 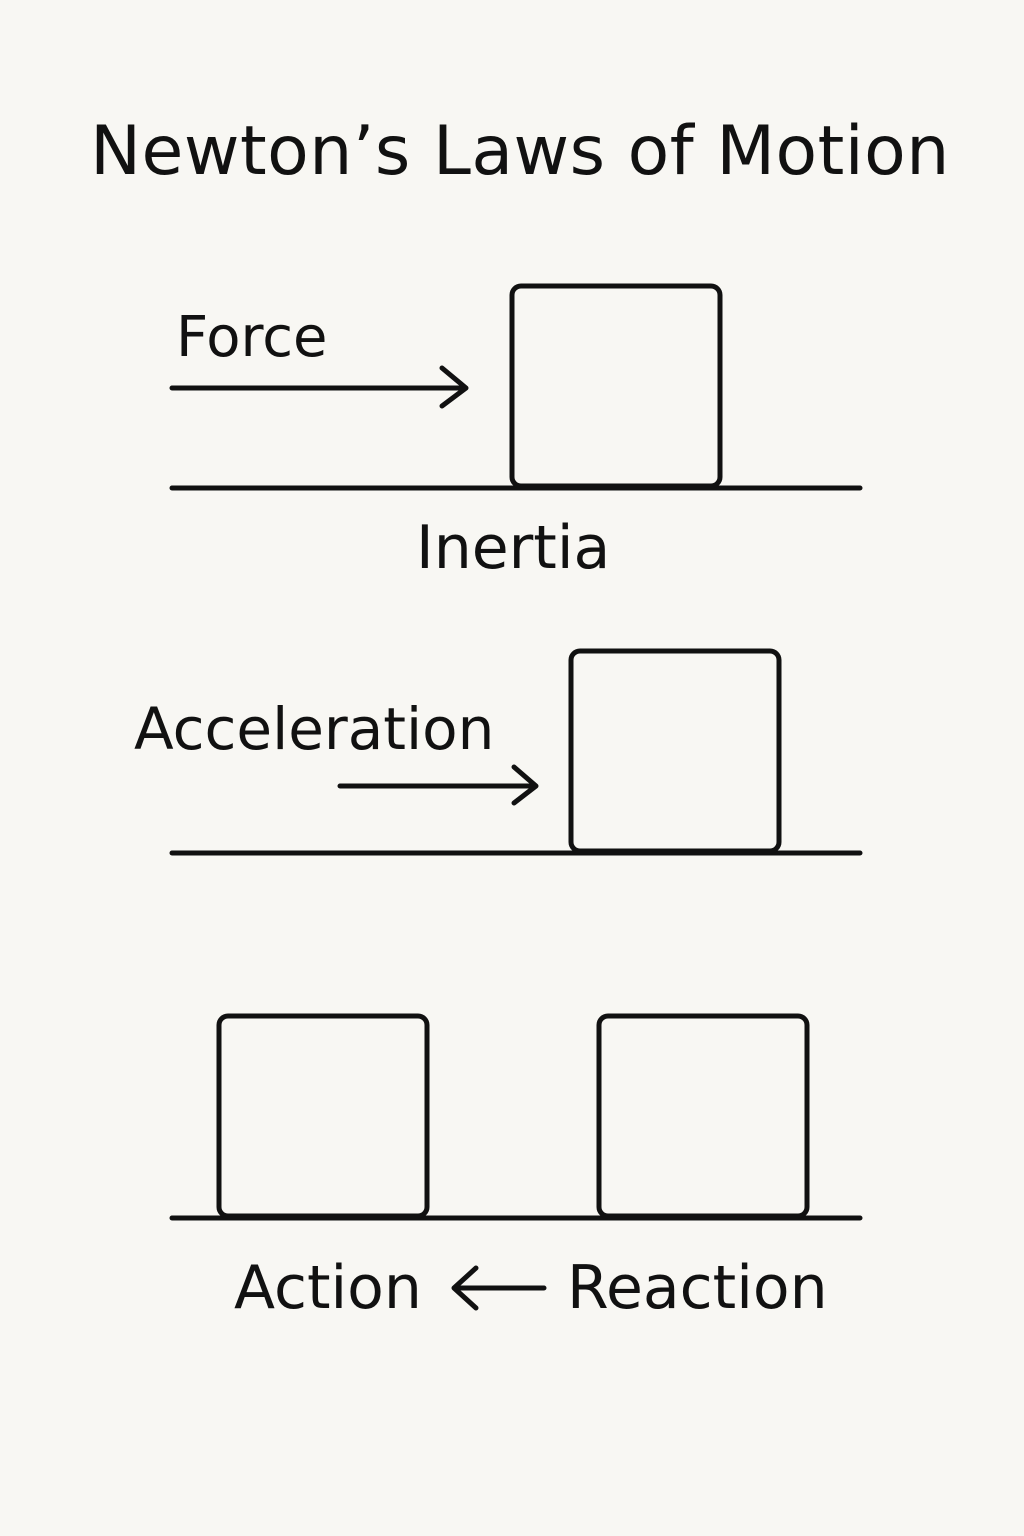 I want to click on reaction-label: Reaction, so click(x=697, y=1288).